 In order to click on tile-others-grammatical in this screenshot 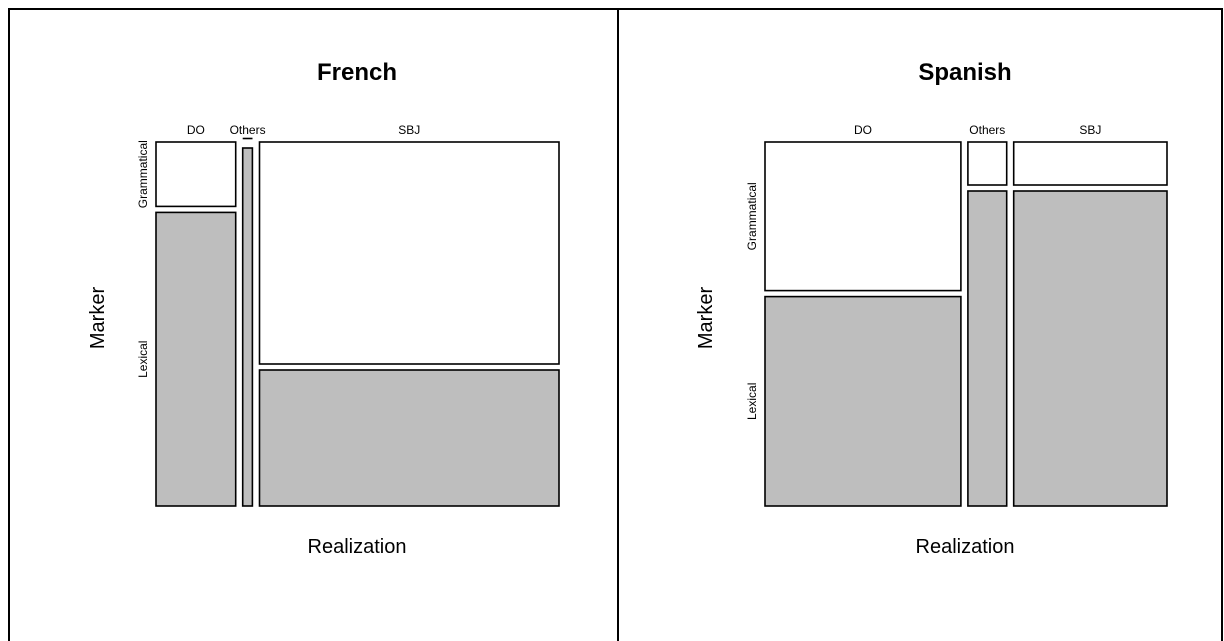, I will do `click(987, 163)`.